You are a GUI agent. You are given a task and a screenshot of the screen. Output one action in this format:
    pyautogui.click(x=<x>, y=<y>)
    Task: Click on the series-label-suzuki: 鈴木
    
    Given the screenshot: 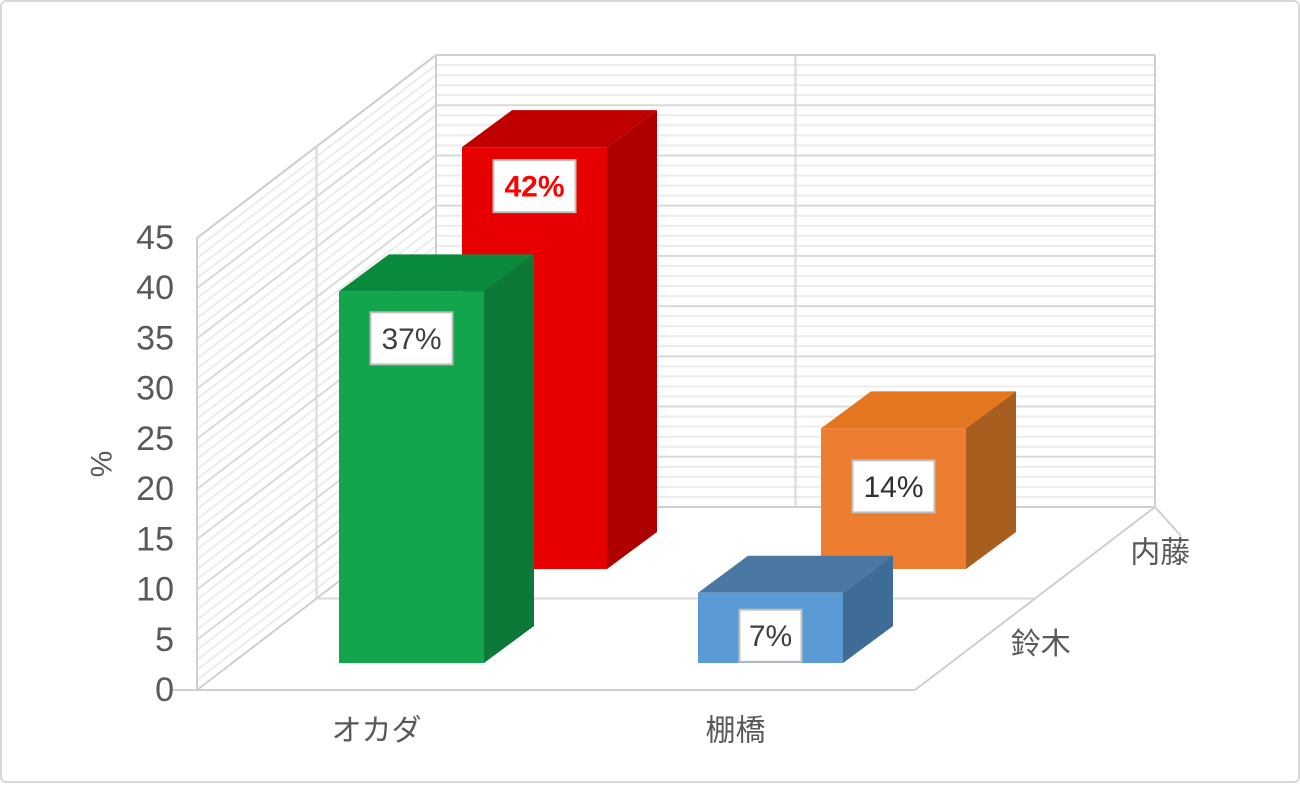 What is the action you would take?
    pyautogui.click(x=1041, y=644)
    